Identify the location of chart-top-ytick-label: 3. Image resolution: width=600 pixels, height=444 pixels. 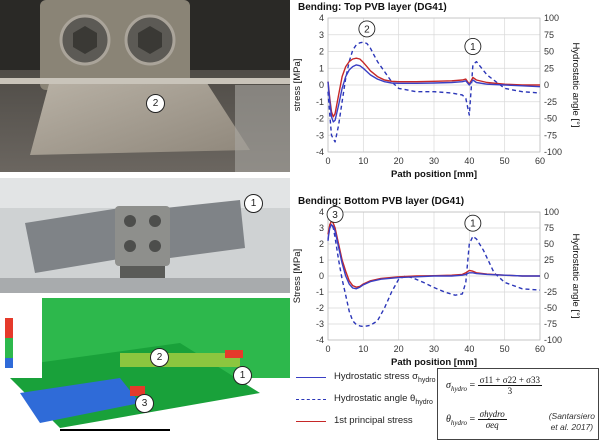
(321, 35).